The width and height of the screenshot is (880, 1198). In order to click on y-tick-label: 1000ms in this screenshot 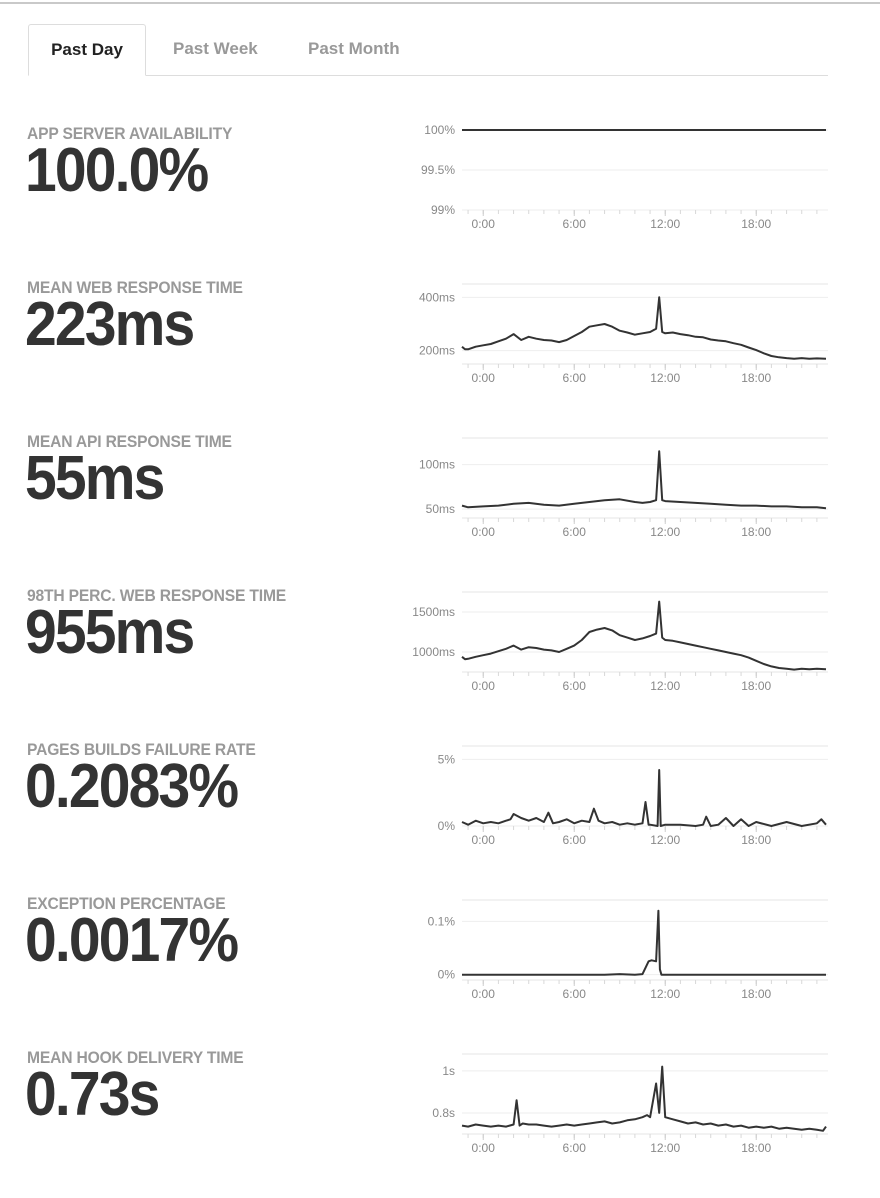, I will do `click(433, 652)`.